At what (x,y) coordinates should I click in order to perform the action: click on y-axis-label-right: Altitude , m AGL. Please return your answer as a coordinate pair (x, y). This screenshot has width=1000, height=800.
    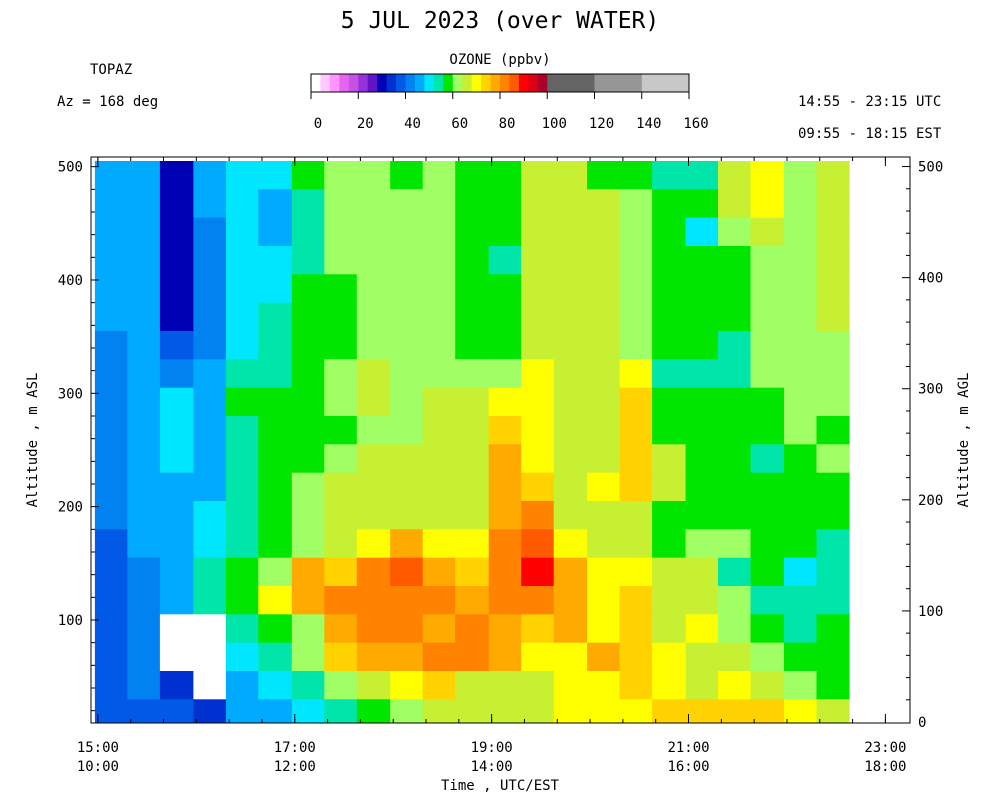
    Looking at the image, I should click on (964, 440).